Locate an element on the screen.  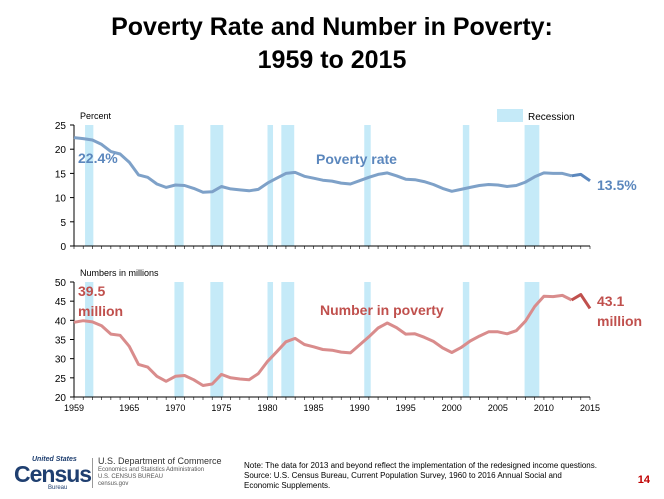
count-y-tick-label: 40 is located at coordinates (61, 321).